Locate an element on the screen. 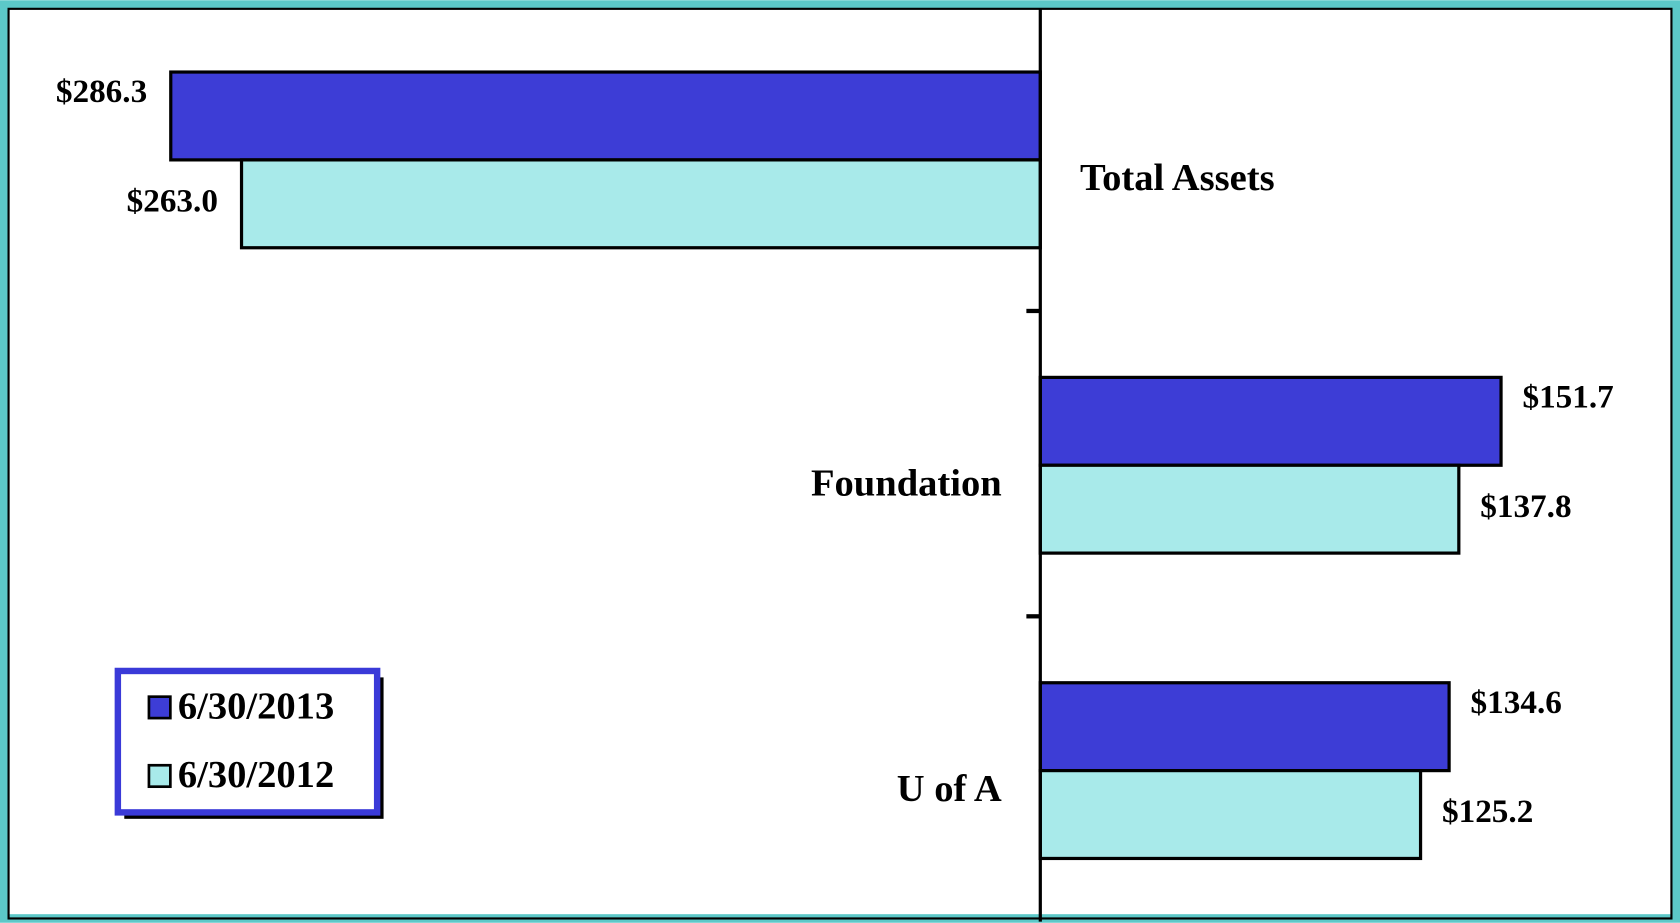 The width and height of the screenshot is (1680, 923). data-label: $134.6 is located at coordinates (1516, 702).